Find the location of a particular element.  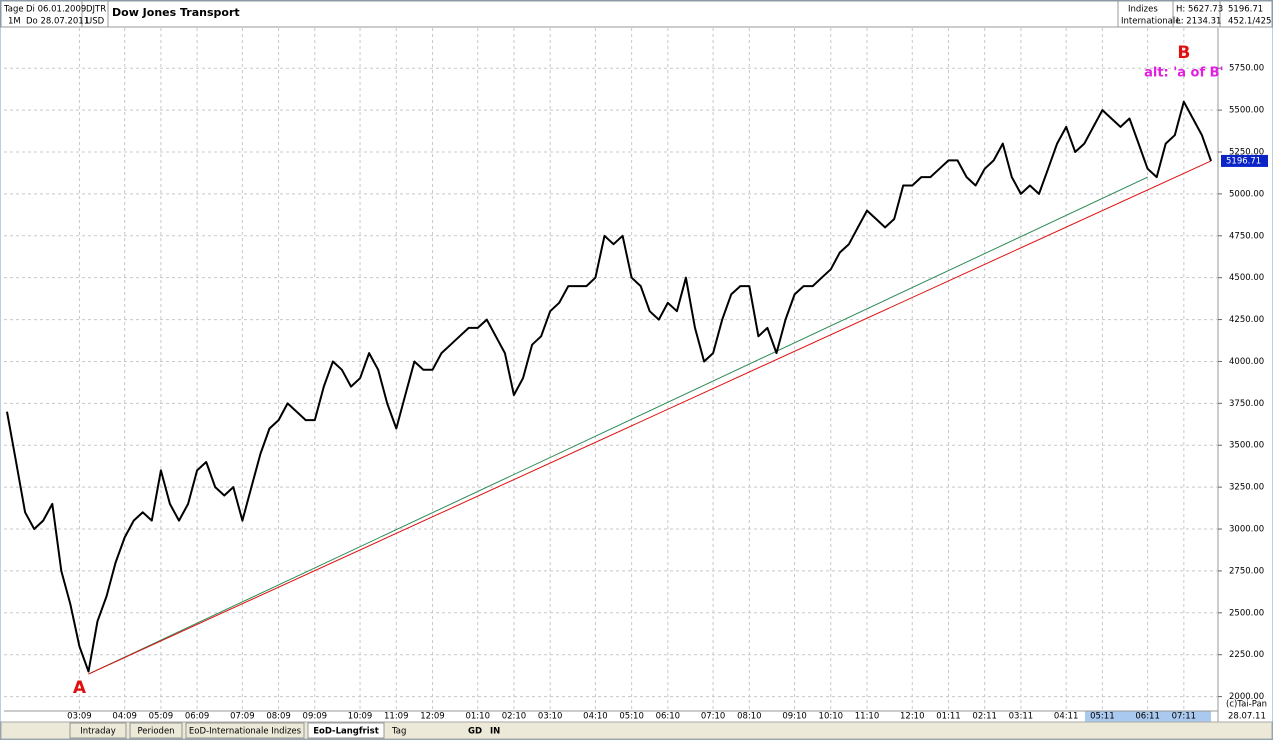

x-tick-label: 05:11 is located at coordinates (1102, 717).